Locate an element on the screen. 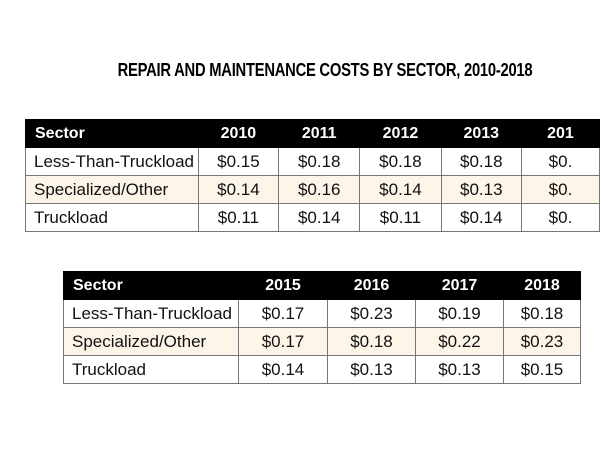 This screenshot has height=450, width=600. column-header-year: 2017 is located at coordinates (459, 285).